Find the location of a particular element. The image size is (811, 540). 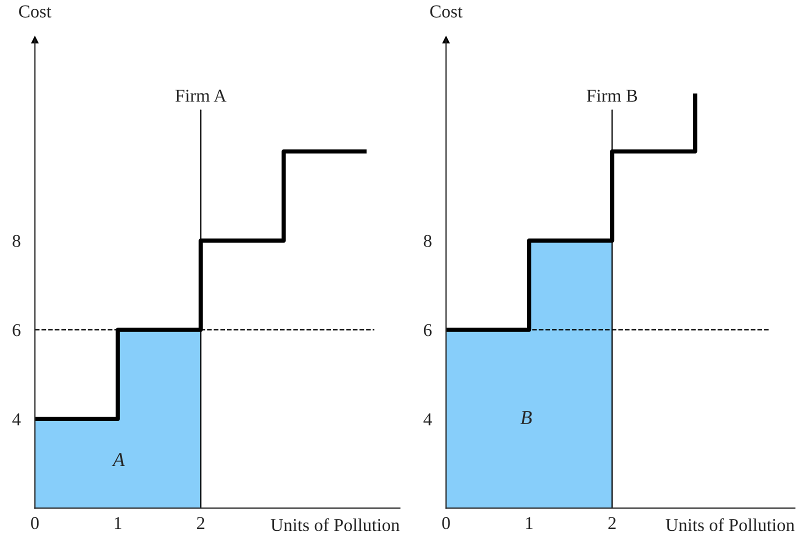

ref-line-label: Firm B is located at coordinates (612, 96).